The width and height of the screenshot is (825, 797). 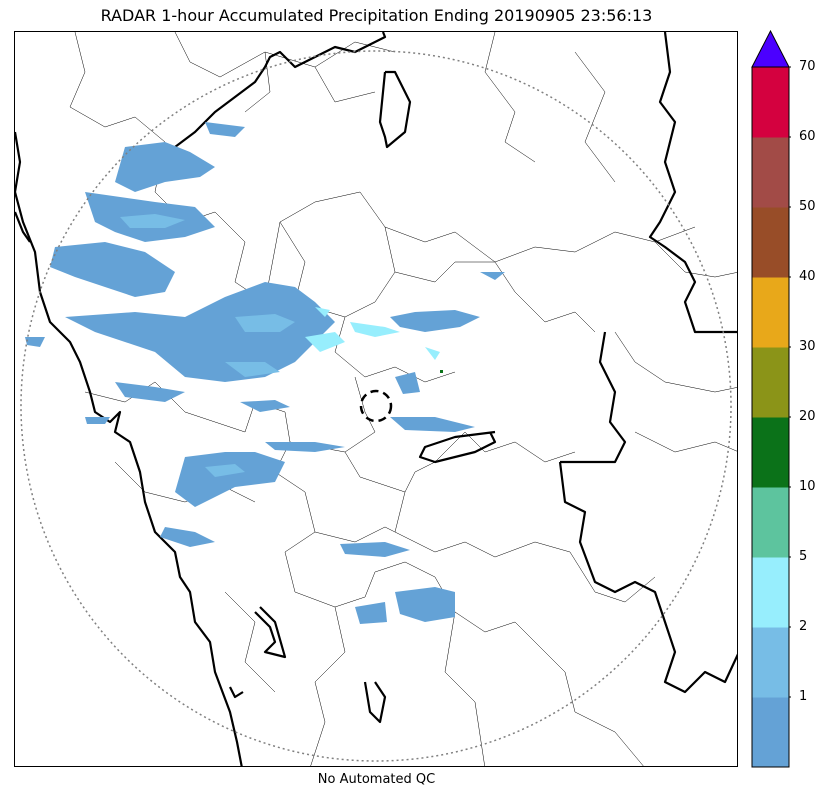 What do you see at coordinates (807, 416) in the screenshot?
I see `colorbar-tick-label: 20` at bounding box center [807, 416].